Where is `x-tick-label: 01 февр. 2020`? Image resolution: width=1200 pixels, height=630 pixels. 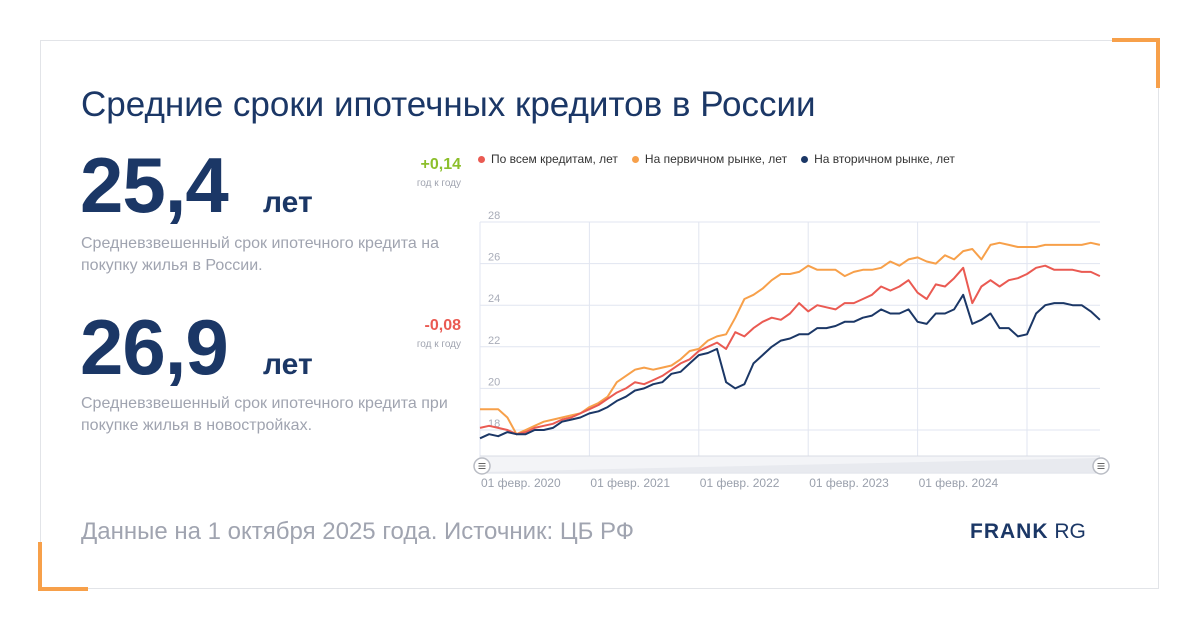 x-tick-label: 01 февр. 2020 is located at coordinates (521, 483).